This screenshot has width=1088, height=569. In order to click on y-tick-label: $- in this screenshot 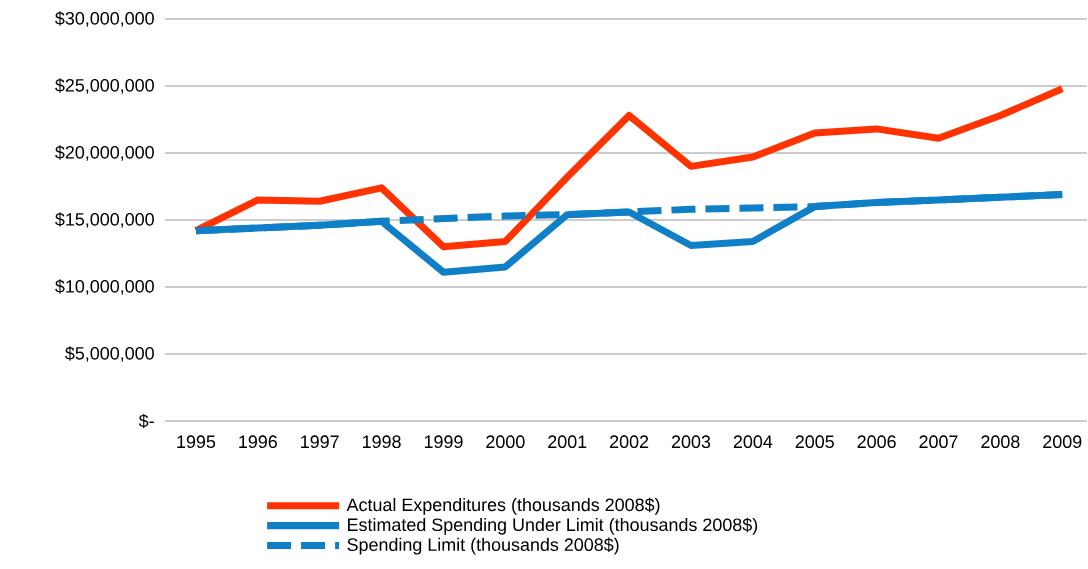, I will do `click(146, 421)`.